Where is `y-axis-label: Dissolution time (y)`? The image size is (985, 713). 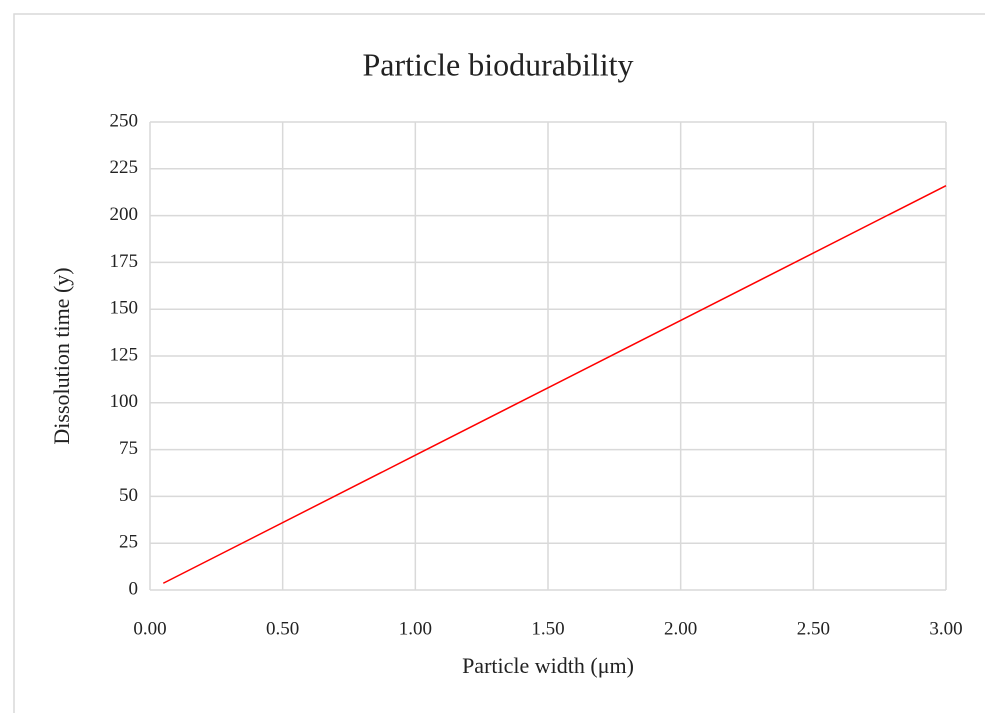 y-axis-label: Dissolution time (y) is located at coordinates (61, 355).